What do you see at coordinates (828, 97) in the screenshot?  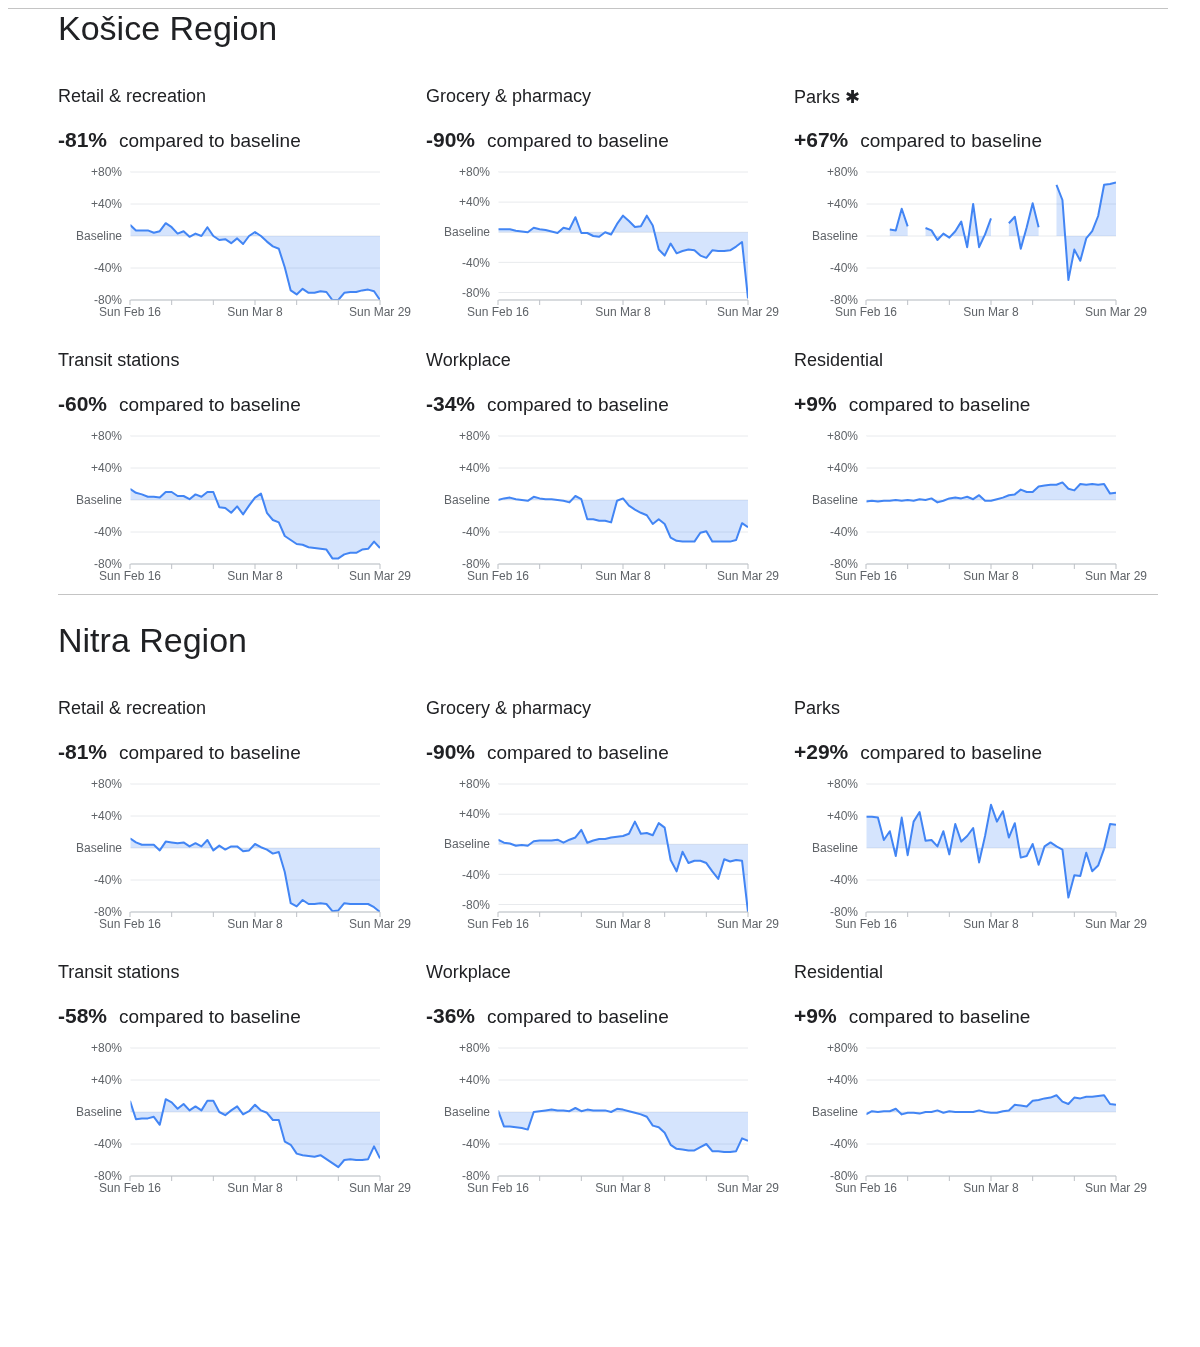 I see `chart-title: Parks ✱` at bounding box center [828, 97].